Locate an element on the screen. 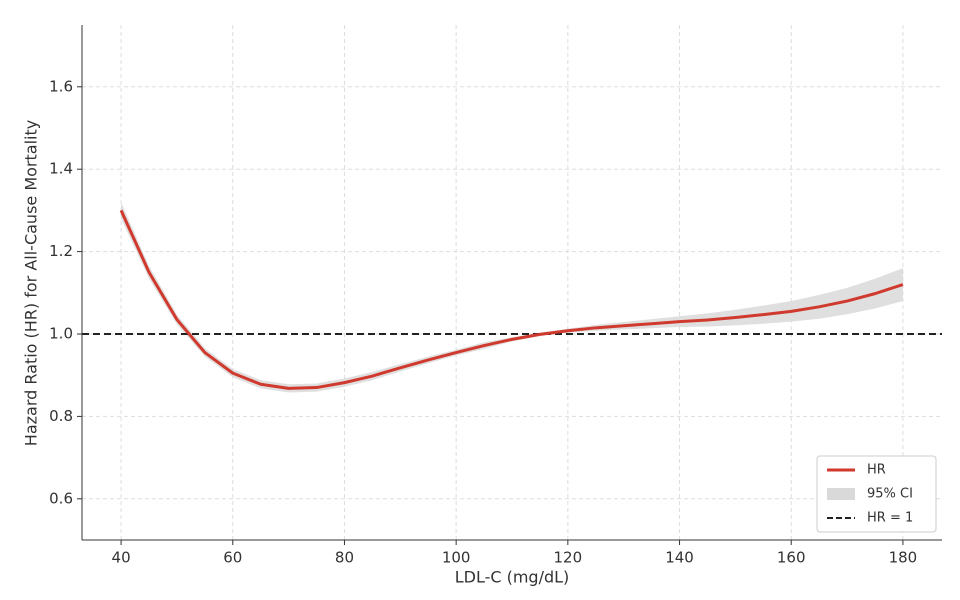 Image resolution: width=960 pixels, height=600 pixels. x-tick-label: 180 is located at coordinates (903, 558).